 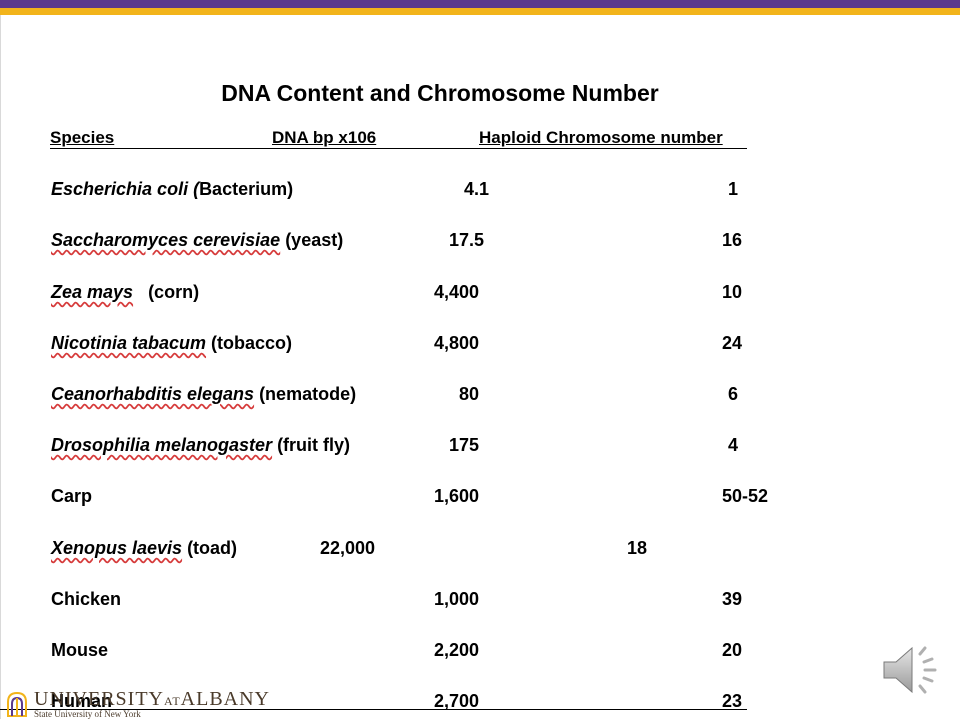 I want to click on species-cell: Ceanorhabditis elegans (nematode), so click(x=203, y=394).